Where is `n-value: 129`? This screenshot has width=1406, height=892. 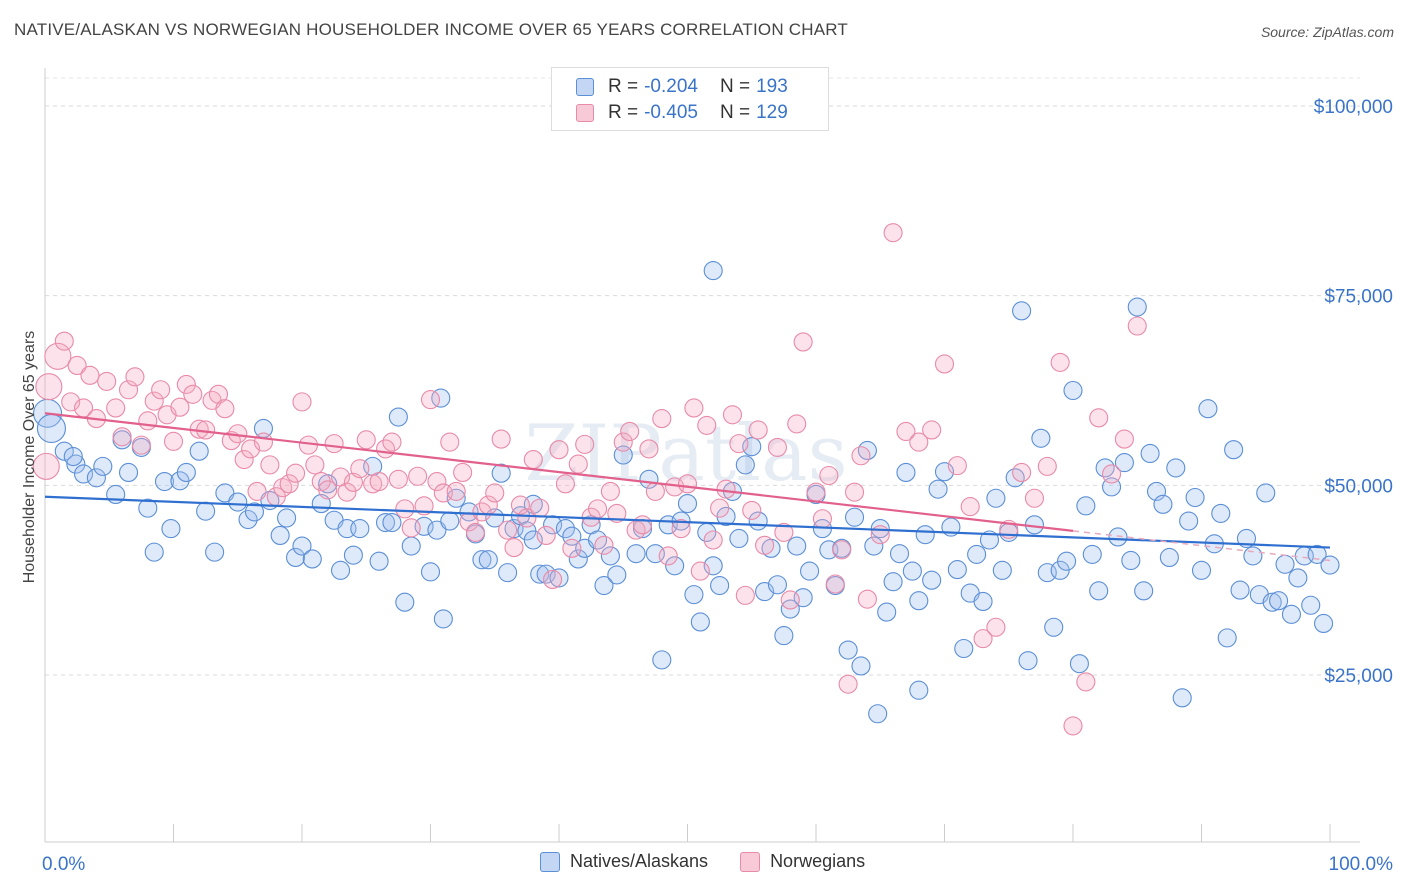 n-value: 129 is located at coordinates (772, 112).